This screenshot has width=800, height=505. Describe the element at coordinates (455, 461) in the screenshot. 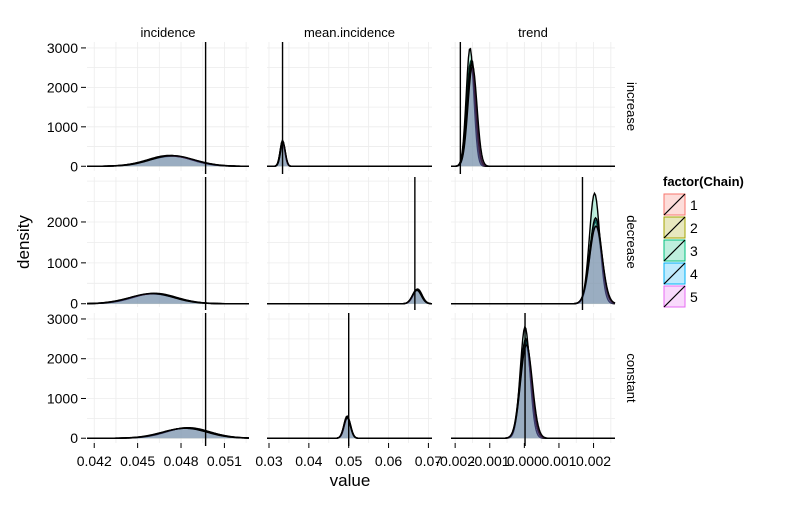

I see `x-tick-label: -0.002` at that location.